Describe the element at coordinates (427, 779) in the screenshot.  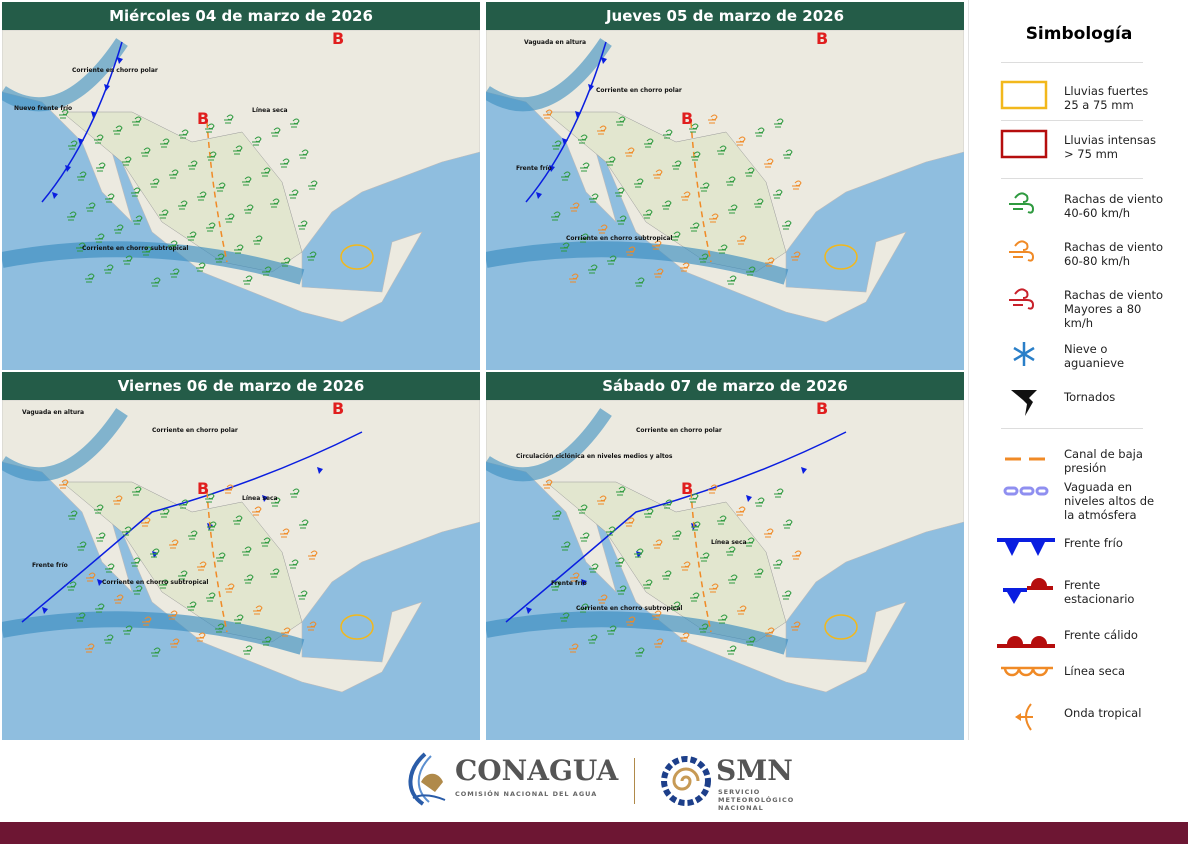
I see `conagua-logo-icon` at that location.